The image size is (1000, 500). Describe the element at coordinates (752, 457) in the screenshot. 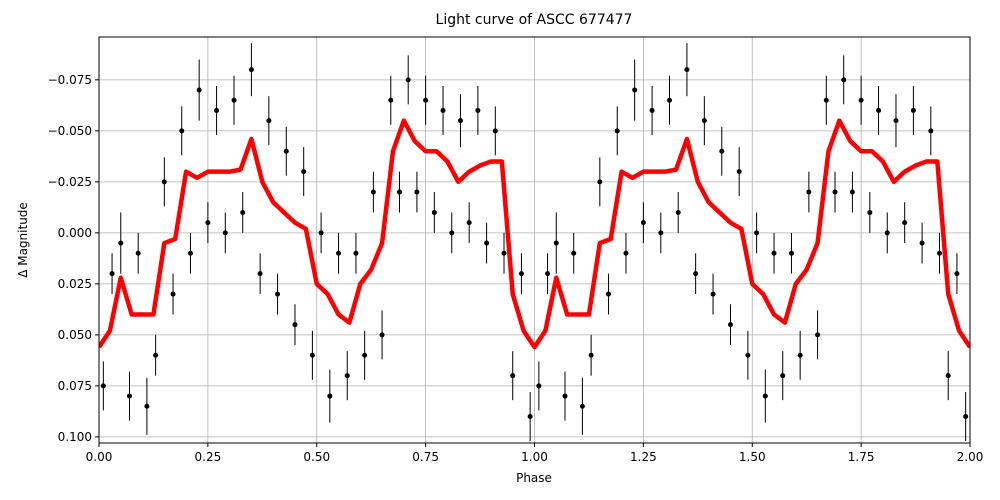

I see `x-tick-label: 1.50` at that location.